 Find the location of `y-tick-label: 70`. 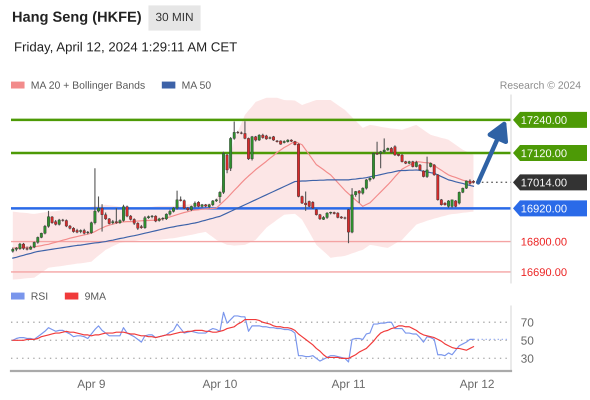

y-tick-label: 70 is located at coordinates (527, 322).